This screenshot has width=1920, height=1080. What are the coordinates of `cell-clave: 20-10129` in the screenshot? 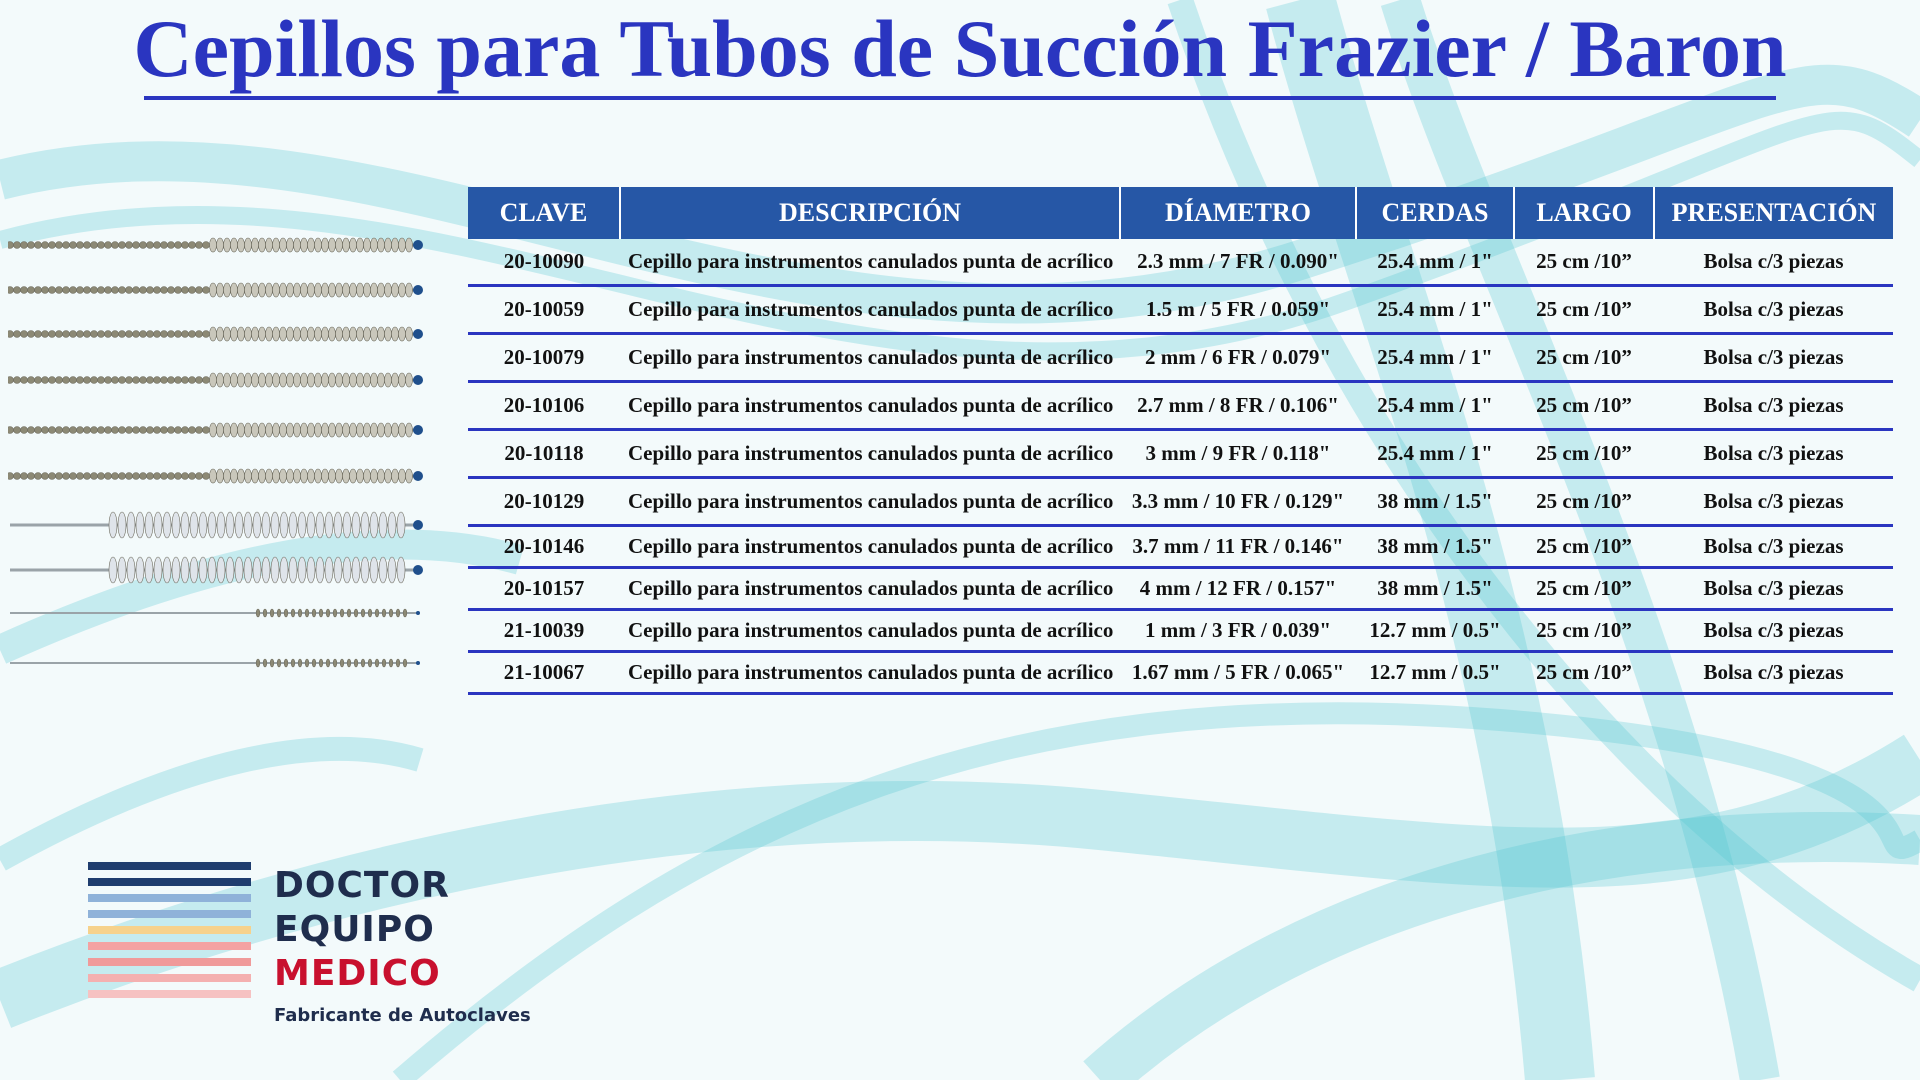 It's located at (544, 502).